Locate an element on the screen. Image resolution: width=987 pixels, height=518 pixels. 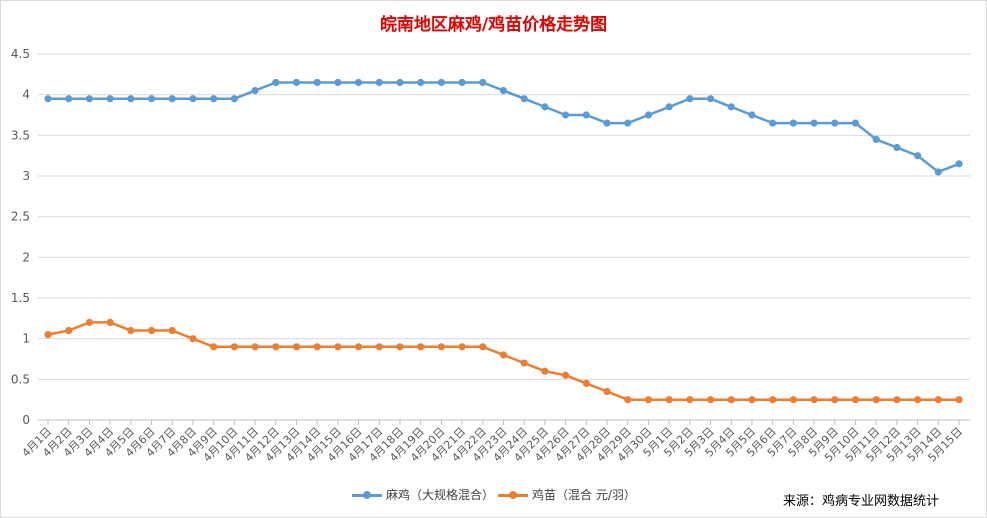
series-2-line is located at coordinates (503, 361).